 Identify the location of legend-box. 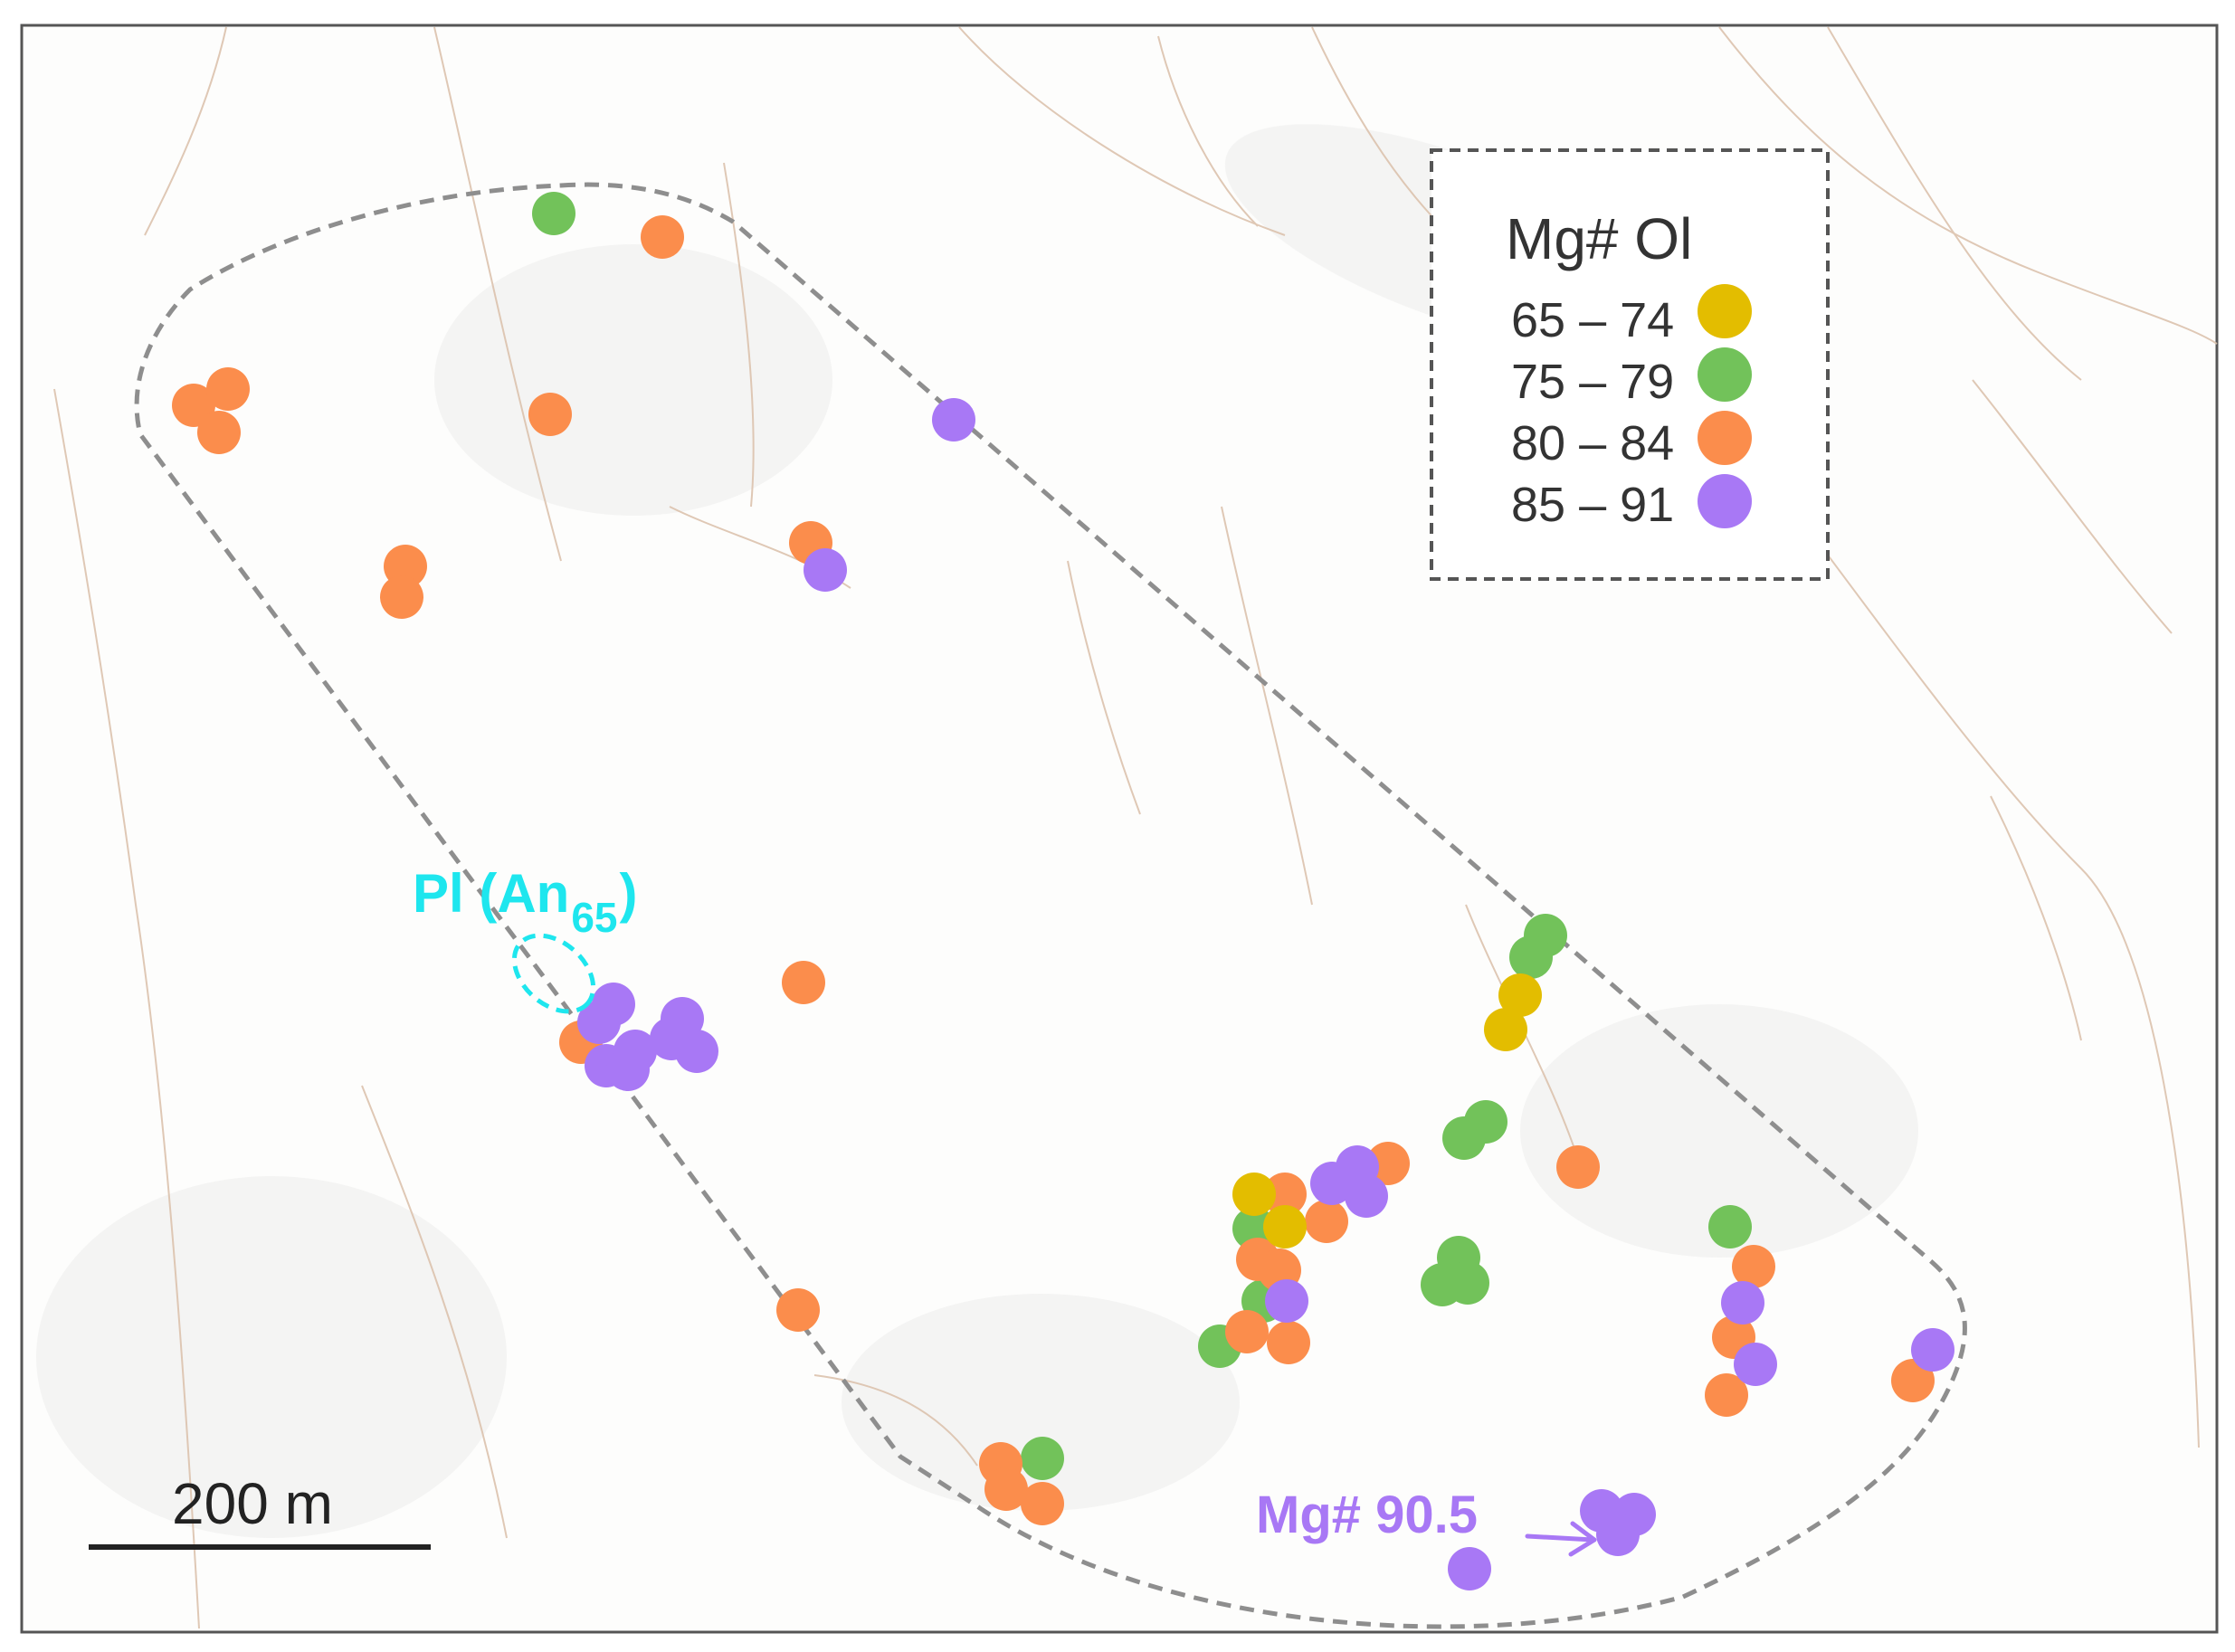
(1630, 365).